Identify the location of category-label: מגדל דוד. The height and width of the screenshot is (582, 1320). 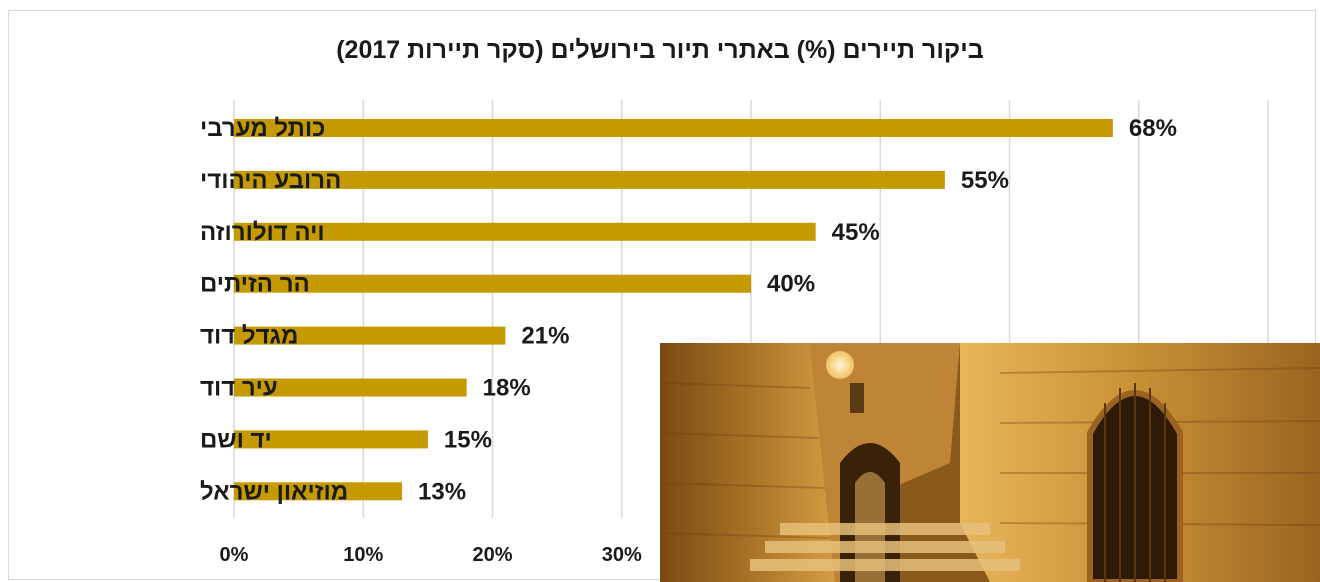
(249, 336).